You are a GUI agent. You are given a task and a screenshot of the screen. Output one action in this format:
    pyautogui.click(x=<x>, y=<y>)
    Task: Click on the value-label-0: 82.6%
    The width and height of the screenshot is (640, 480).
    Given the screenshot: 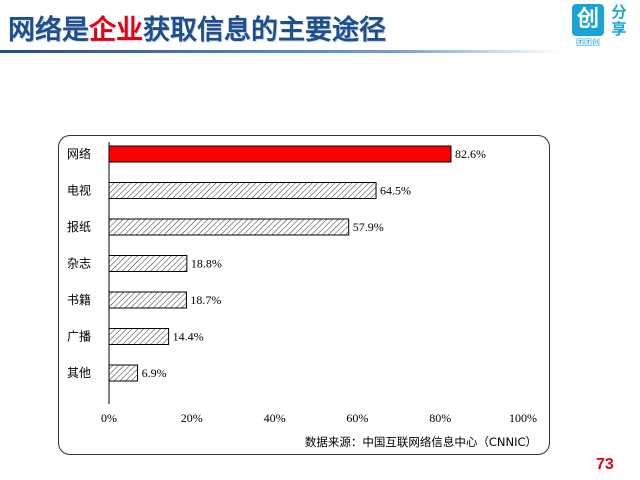 What is the action you would take?
    pyautogui.click(x=470, y=154)
    